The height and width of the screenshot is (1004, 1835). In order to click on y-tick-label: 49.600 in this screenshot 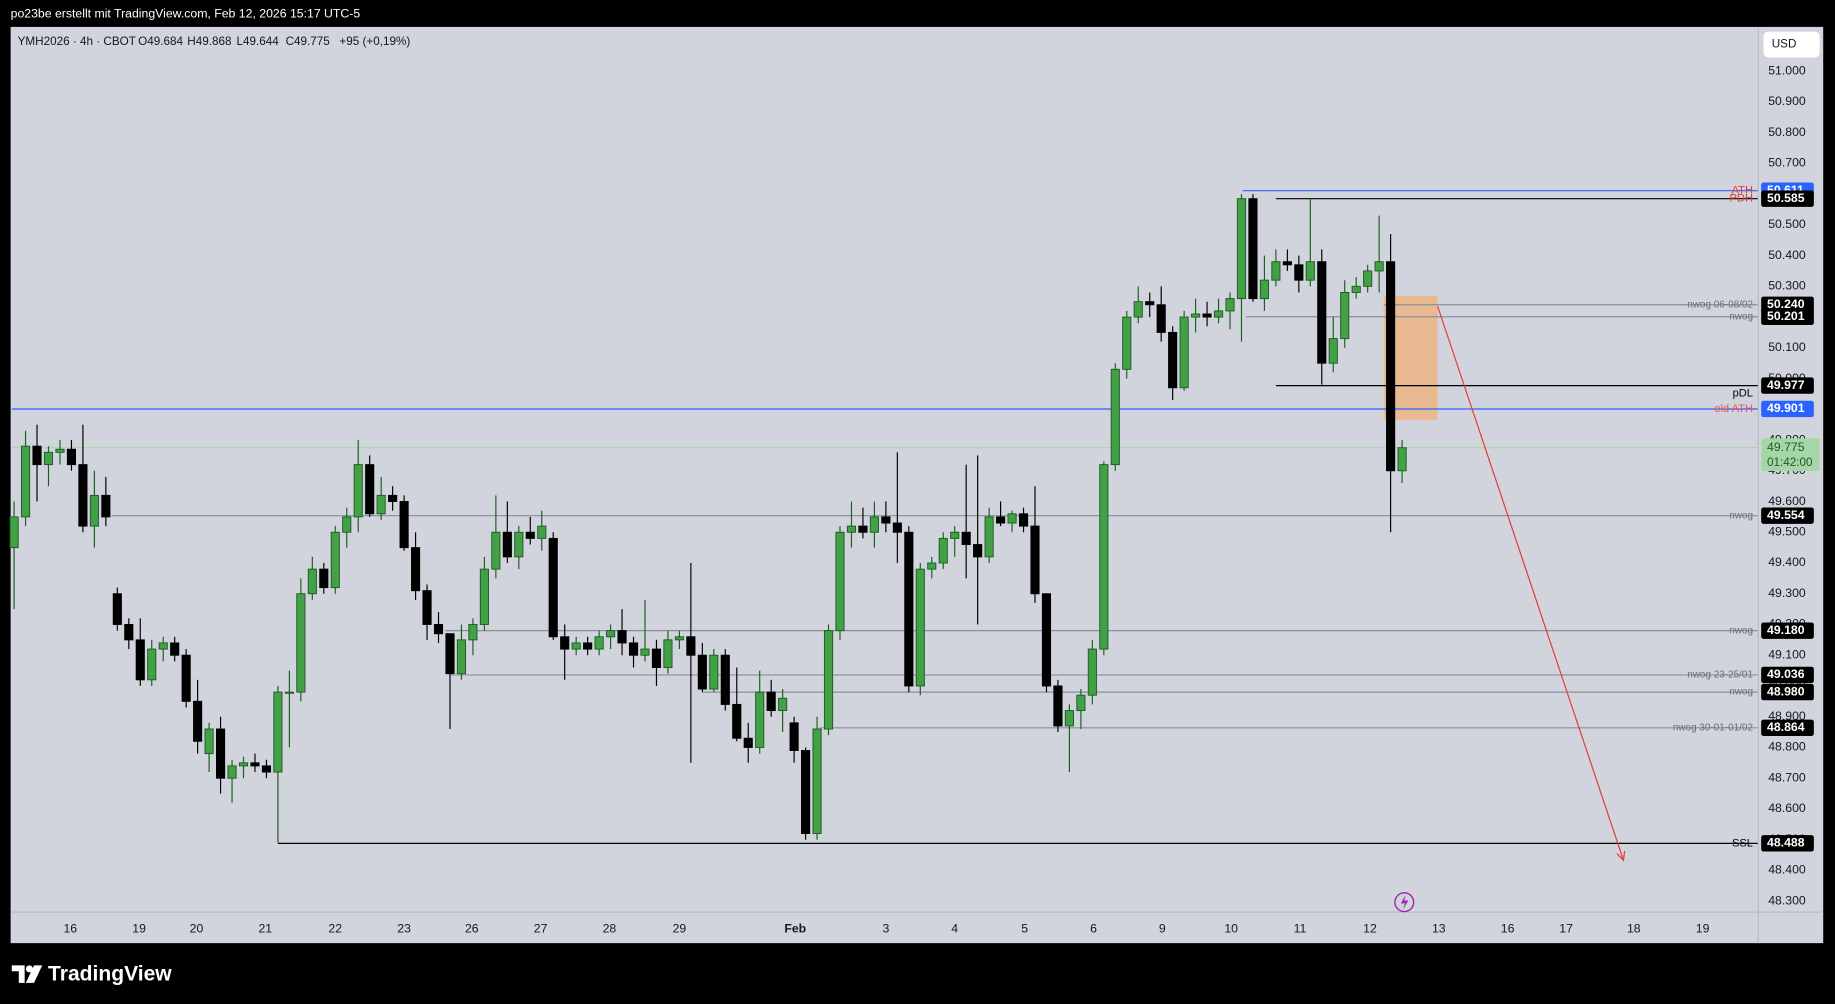, I will do `click(1787, 501)`.